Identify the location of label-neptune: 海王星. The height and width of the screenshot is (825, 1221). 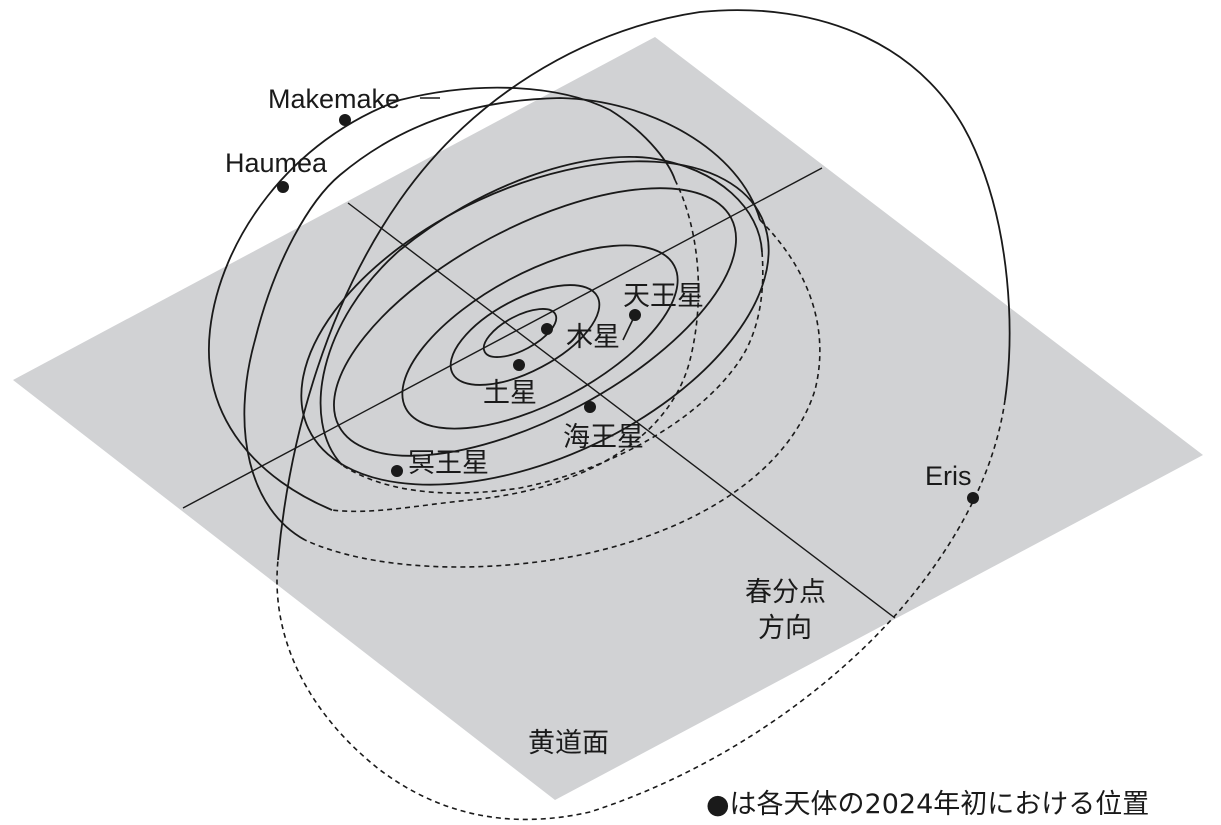
(603, 437).